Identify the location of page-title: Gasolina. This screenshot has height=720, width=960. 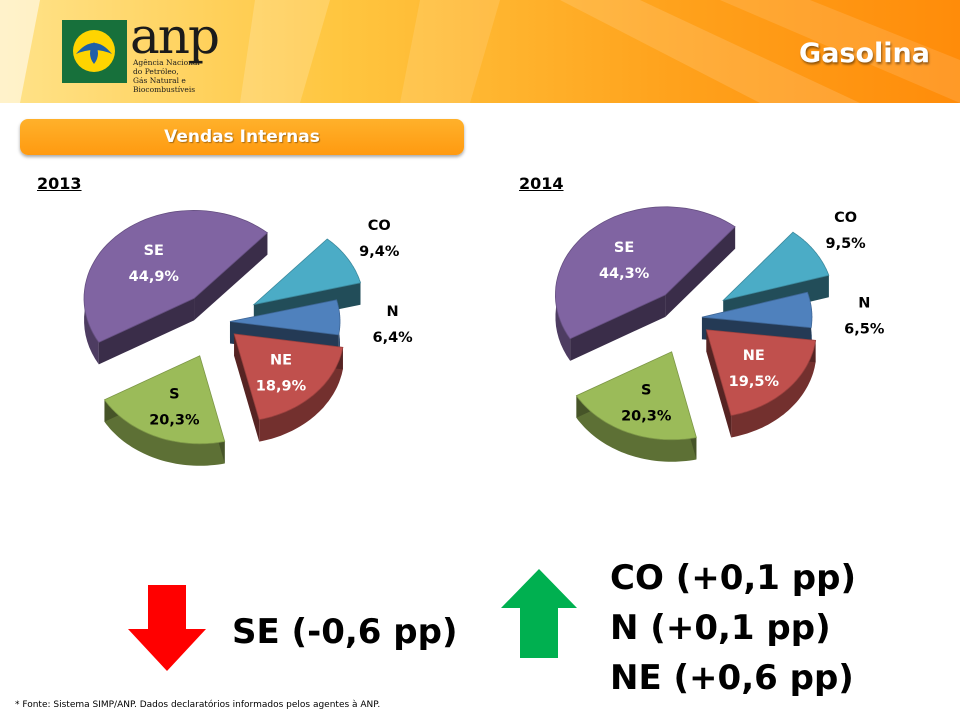
(864, 53).